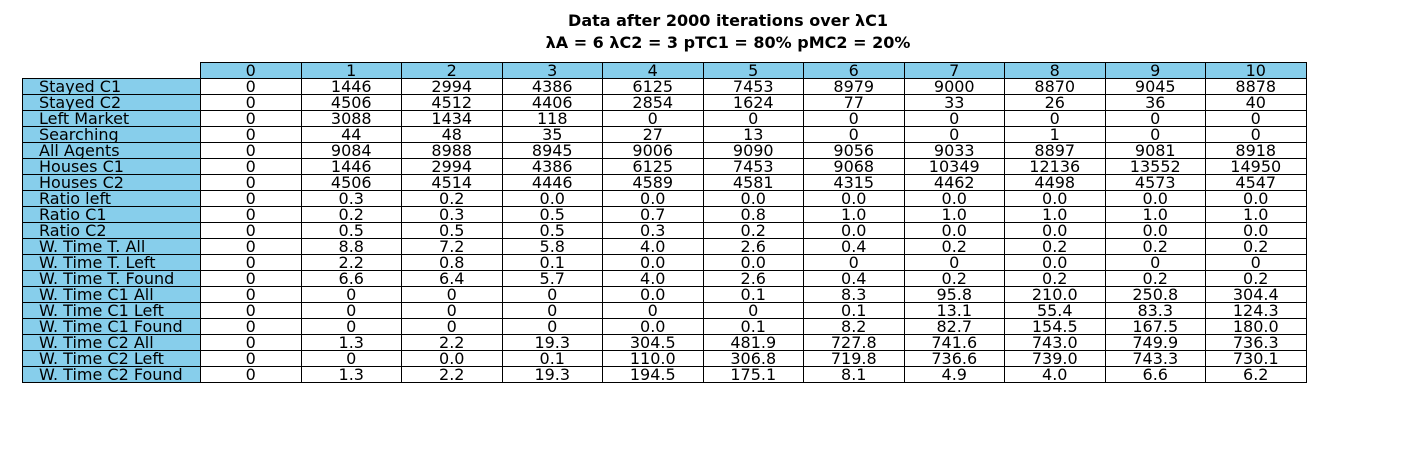 Image resolution: width=1427 pixels, height=467 pixels. Describe the element at coordinates (1155, 150) in the screenshot. I see `table-cell: 9081` at that location.